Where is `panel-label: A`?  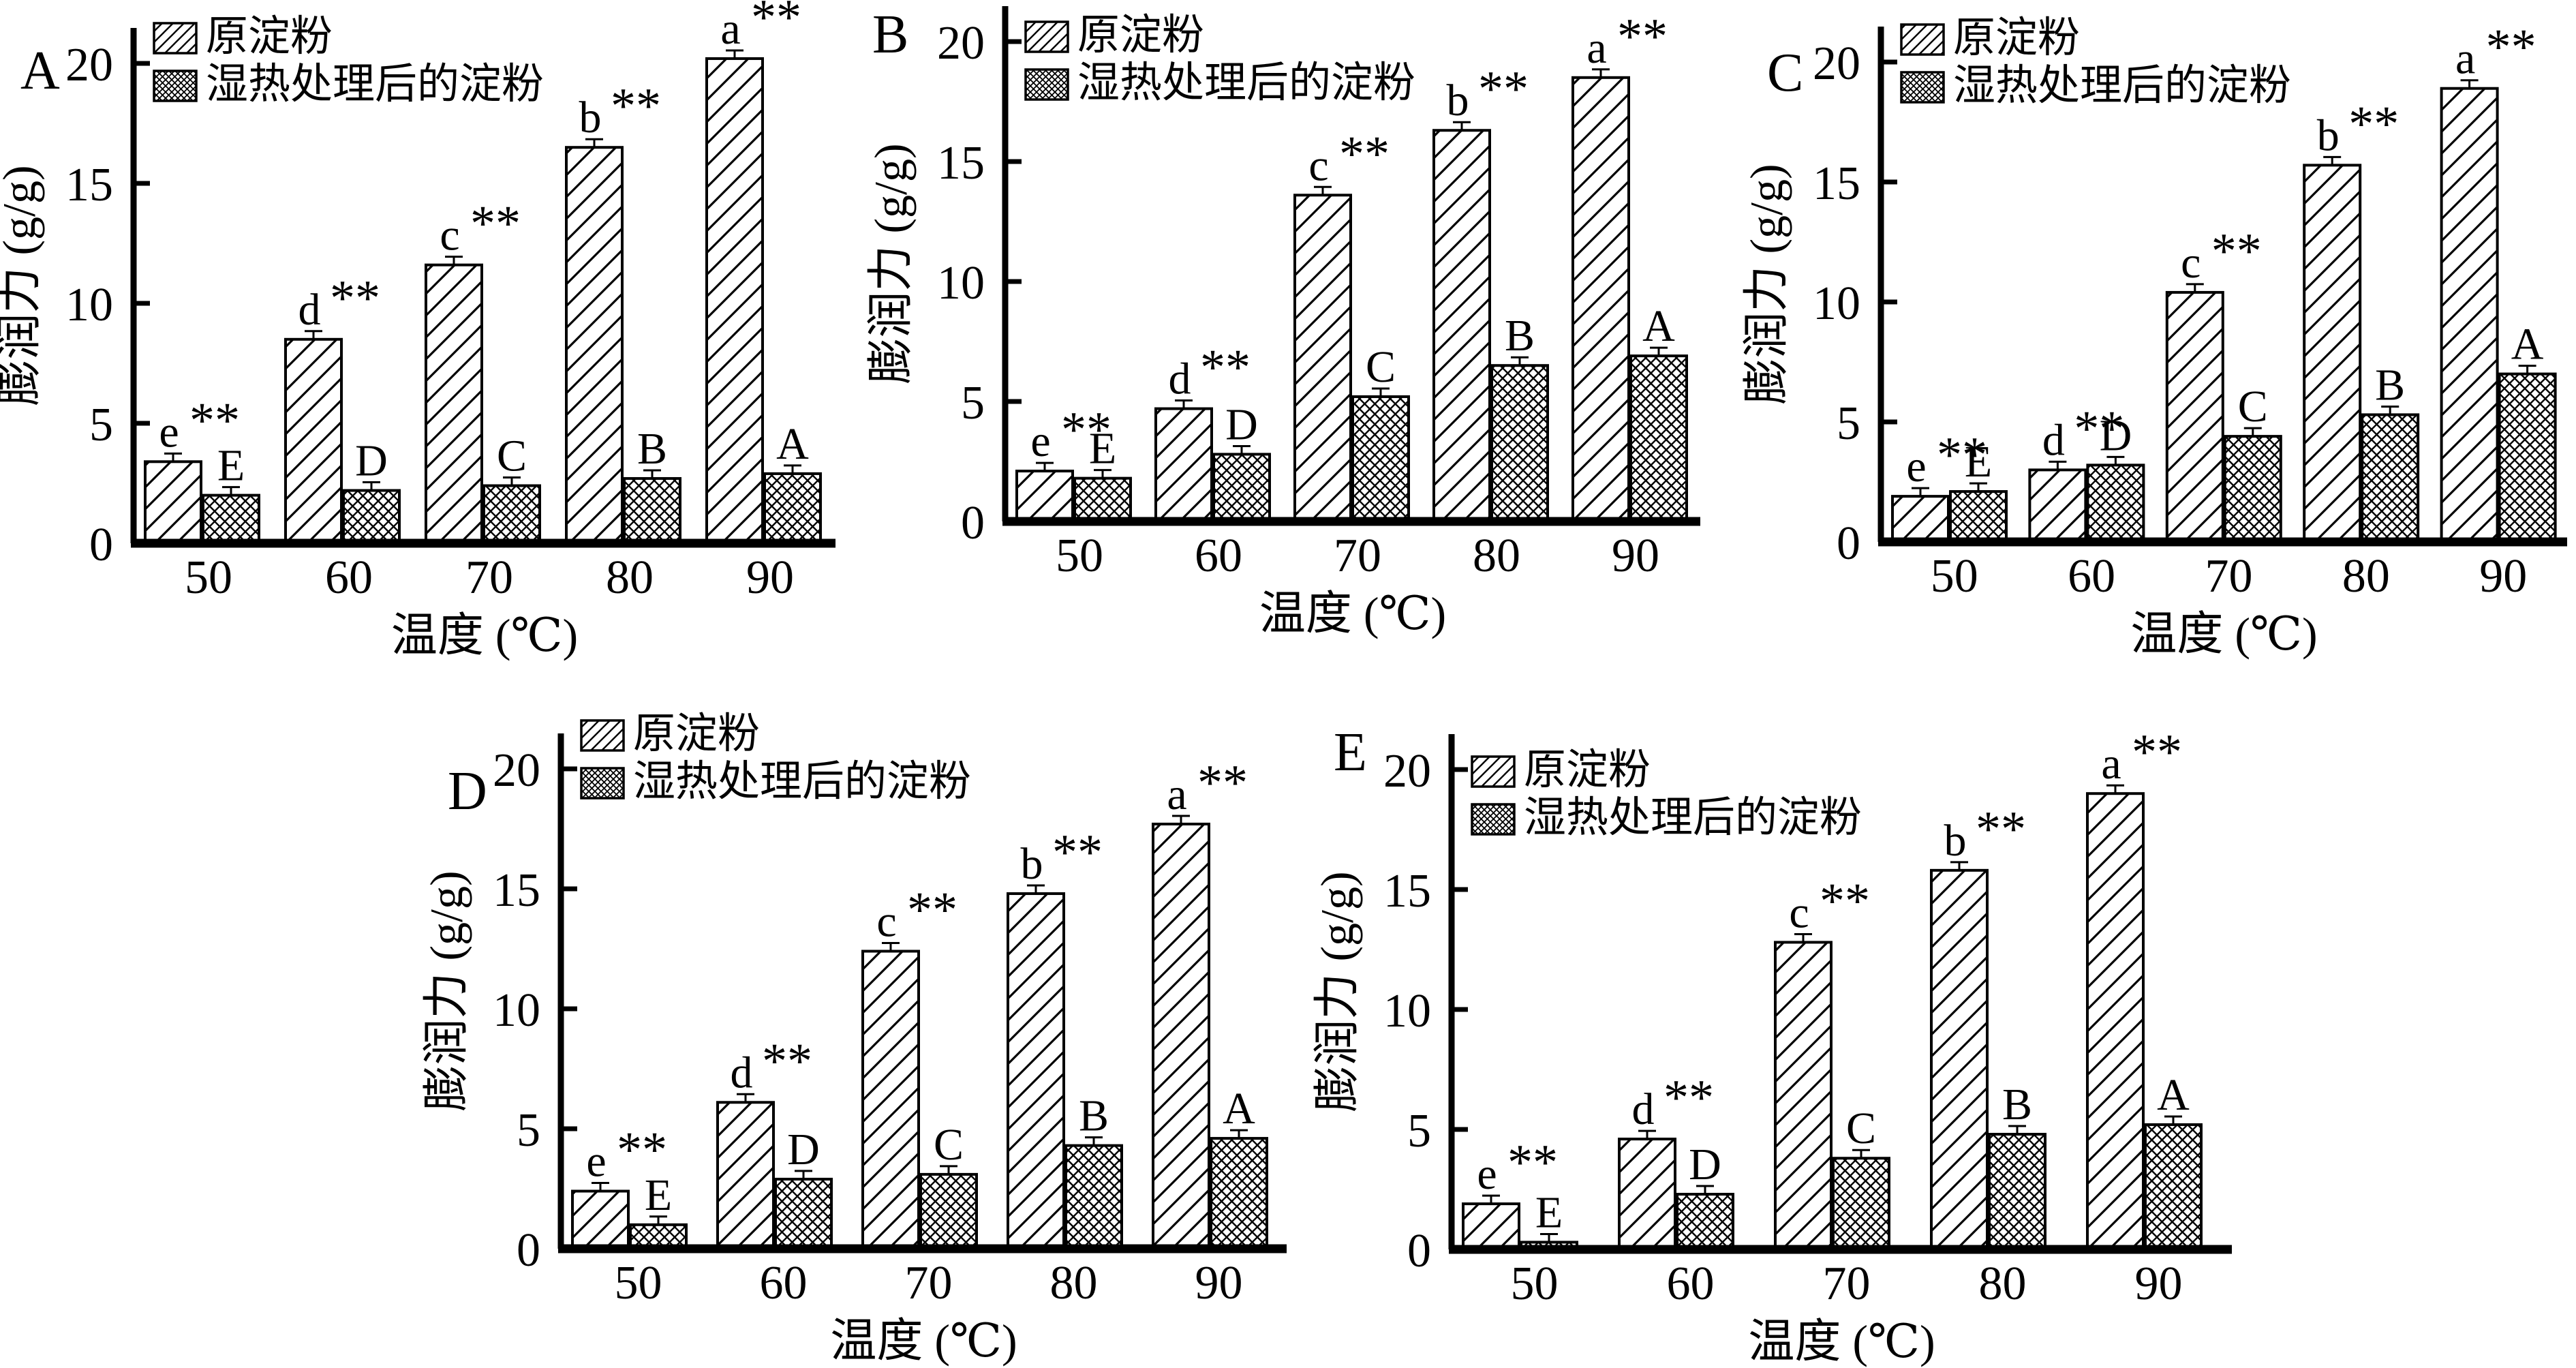
panel-label: A is located at coordinates (40, 71).